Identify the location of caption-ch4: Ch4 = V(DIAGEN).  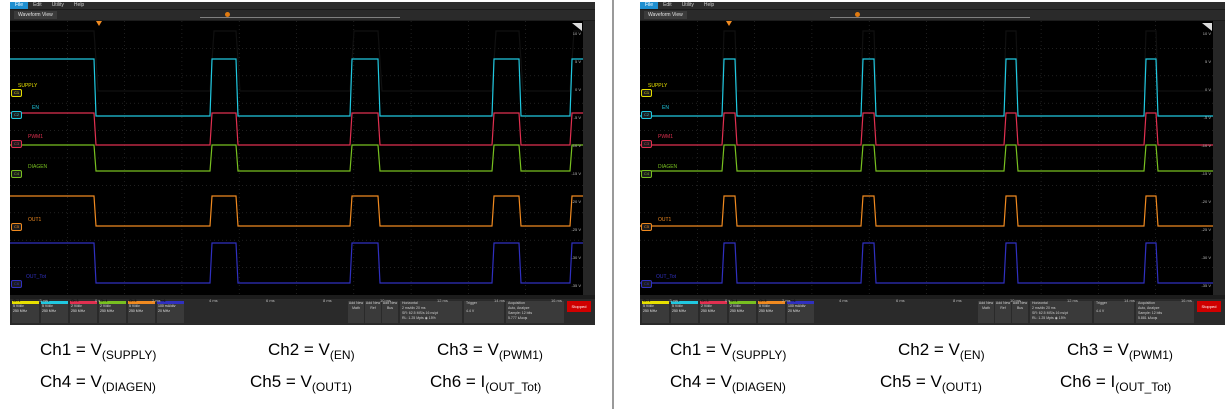
(728, 383).